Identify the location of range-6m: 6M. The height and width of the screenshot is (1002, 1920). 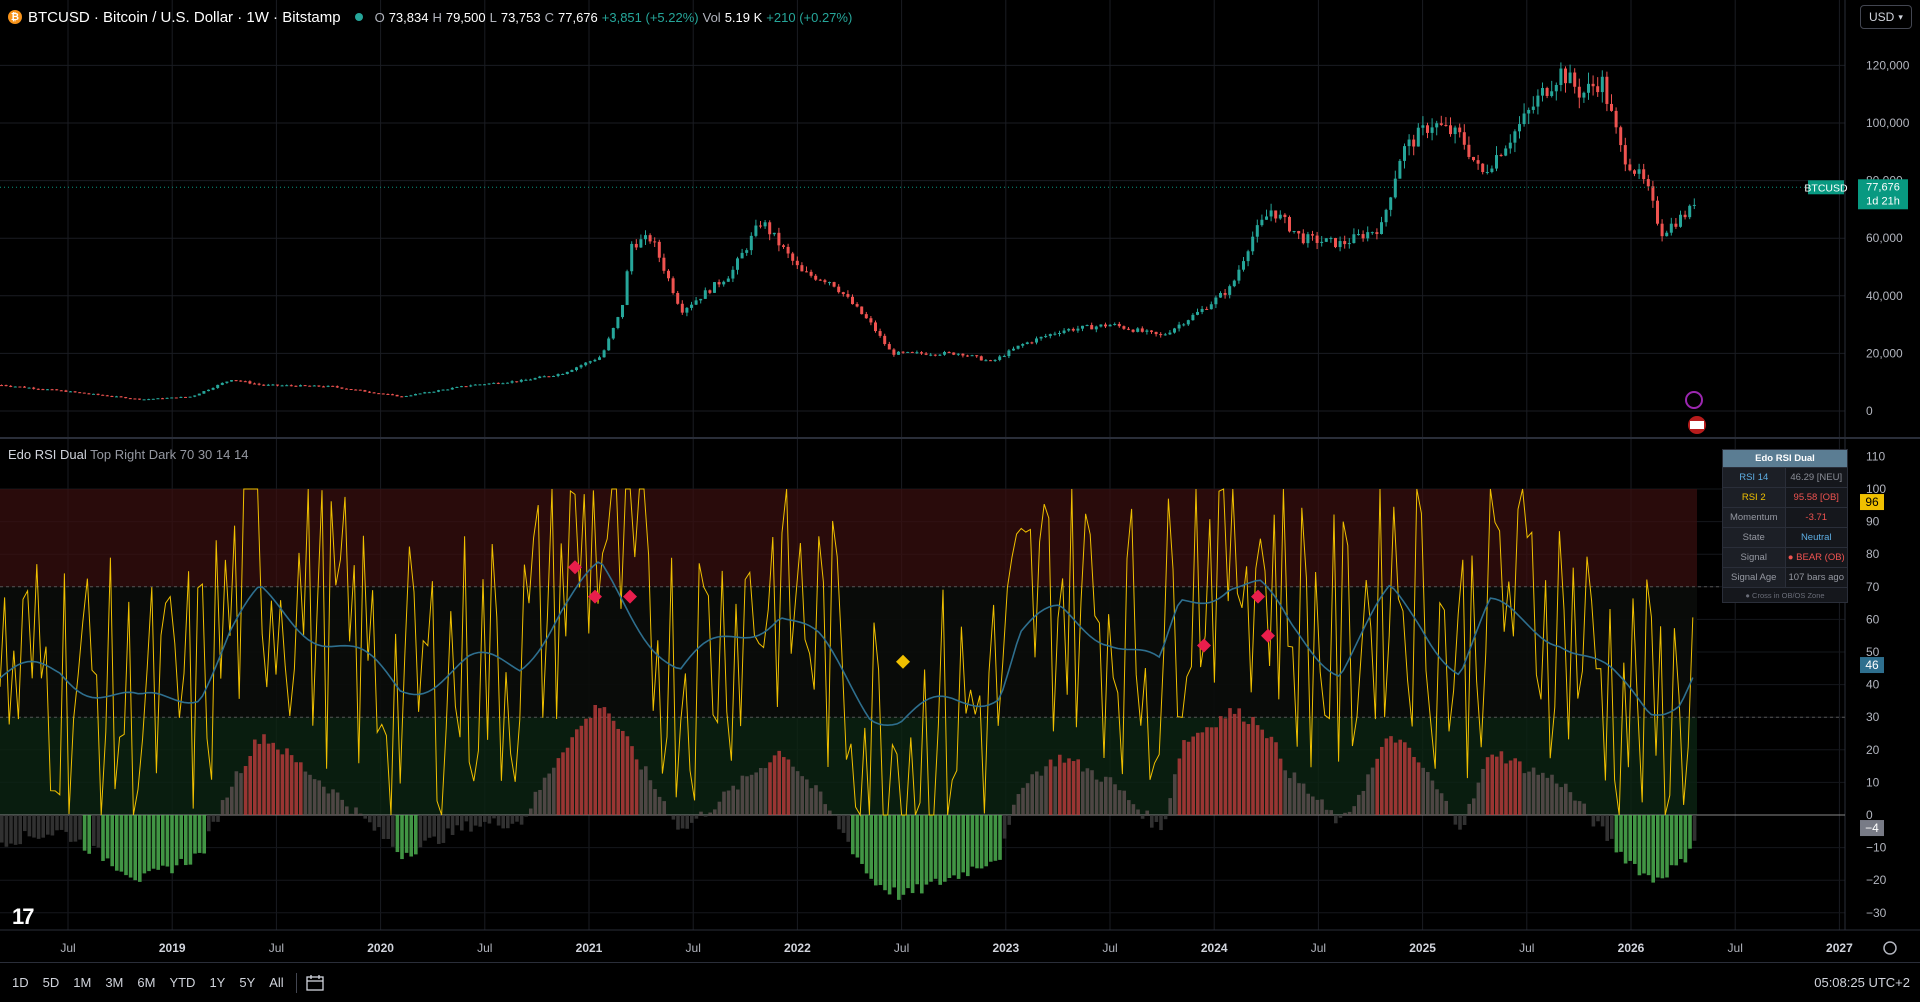
(146, 982).